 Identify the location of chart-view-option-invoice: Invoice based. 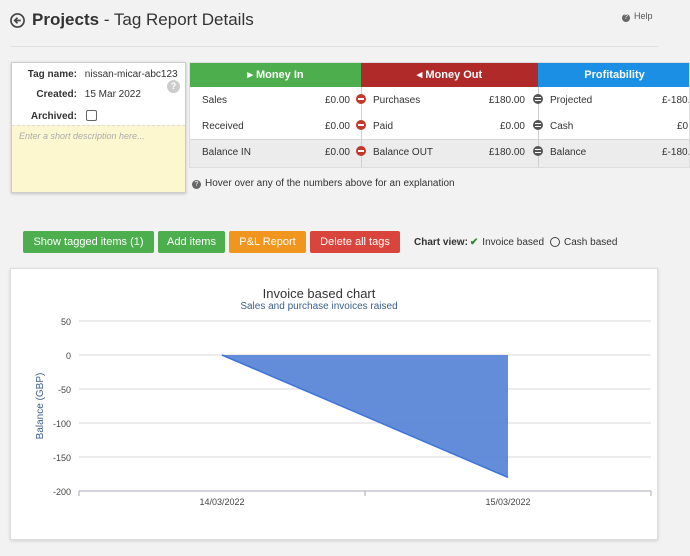
(513, 242).